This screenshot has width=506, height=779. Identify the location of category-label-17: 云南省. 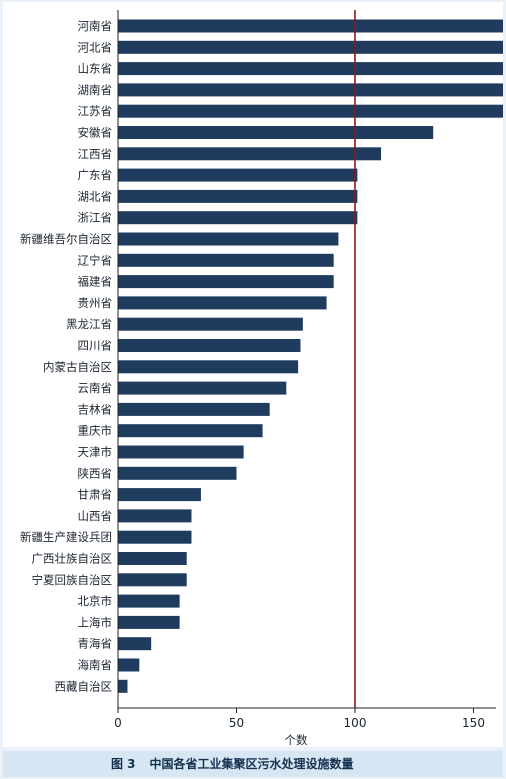
(95, 388).